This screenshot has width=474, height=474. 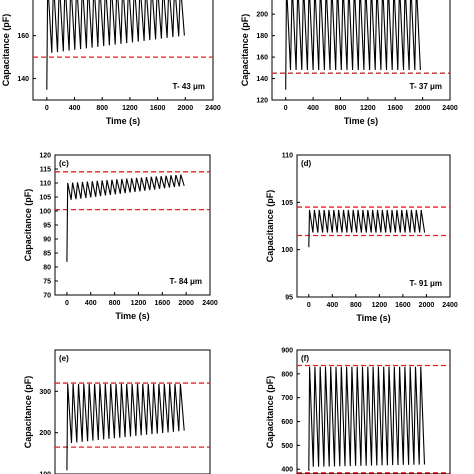 I want to click on chart-panel-5: 300 200 100 (e) Capacitance (pF), so click(x=117, y=411).